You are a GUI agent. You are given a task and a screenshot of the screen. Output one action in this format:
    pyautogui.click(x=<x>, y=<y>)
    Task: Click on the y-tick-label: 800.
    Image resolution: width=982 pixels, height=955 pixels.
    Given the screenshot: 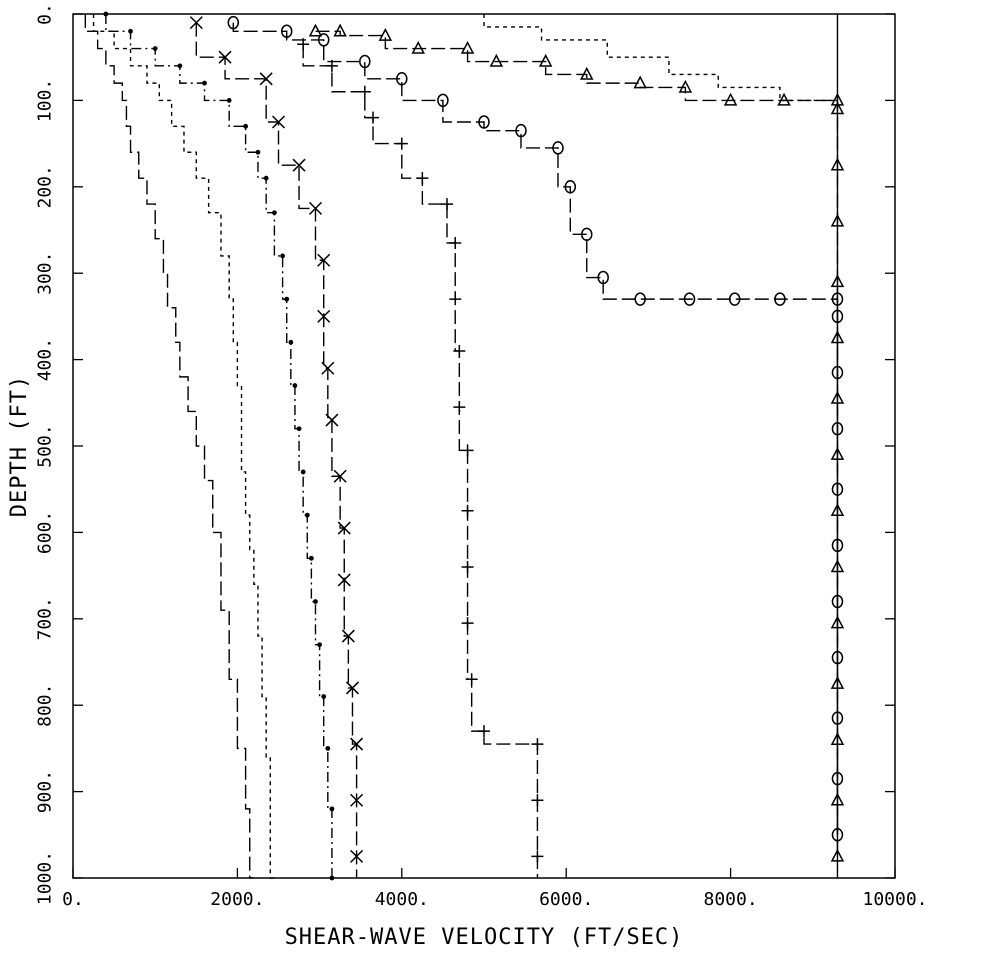 What is the action you would take?
    pyautogui.click(x=45, y=705)
    